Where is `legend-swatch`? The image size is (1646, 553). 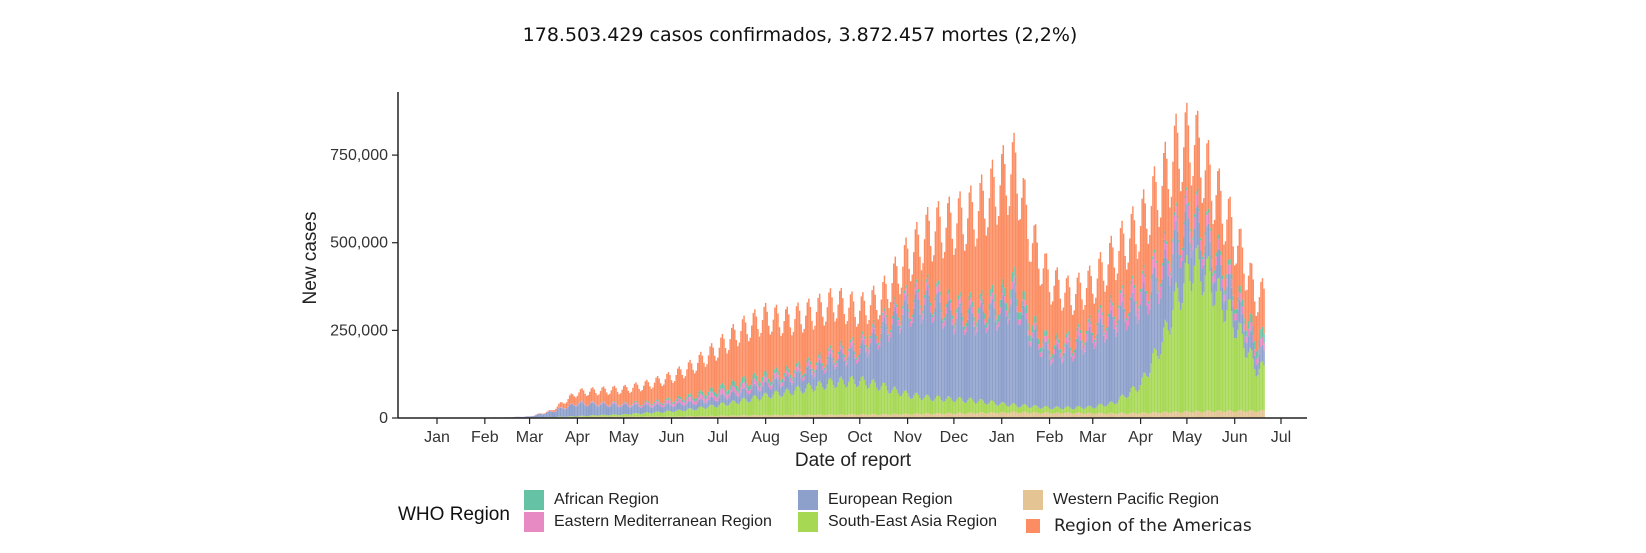
legend-swatch is located at coordinates (534, 500).